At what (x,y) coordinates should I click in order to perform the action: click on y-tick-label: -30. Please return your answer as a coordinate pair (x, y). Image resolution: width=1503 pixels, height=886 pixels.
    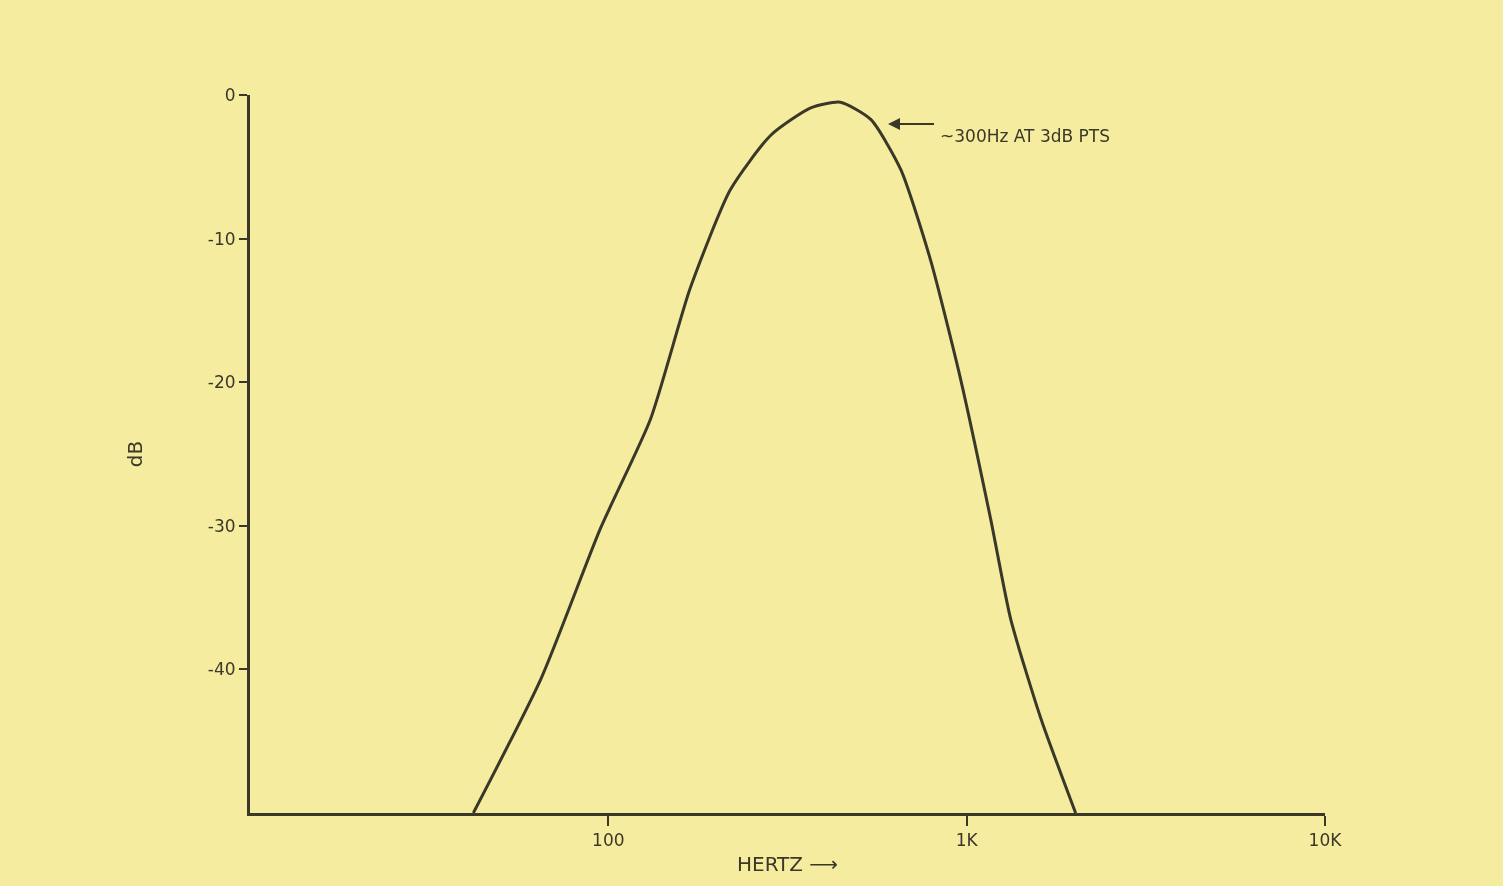
    Looking at the image, I should click on (221, 525).